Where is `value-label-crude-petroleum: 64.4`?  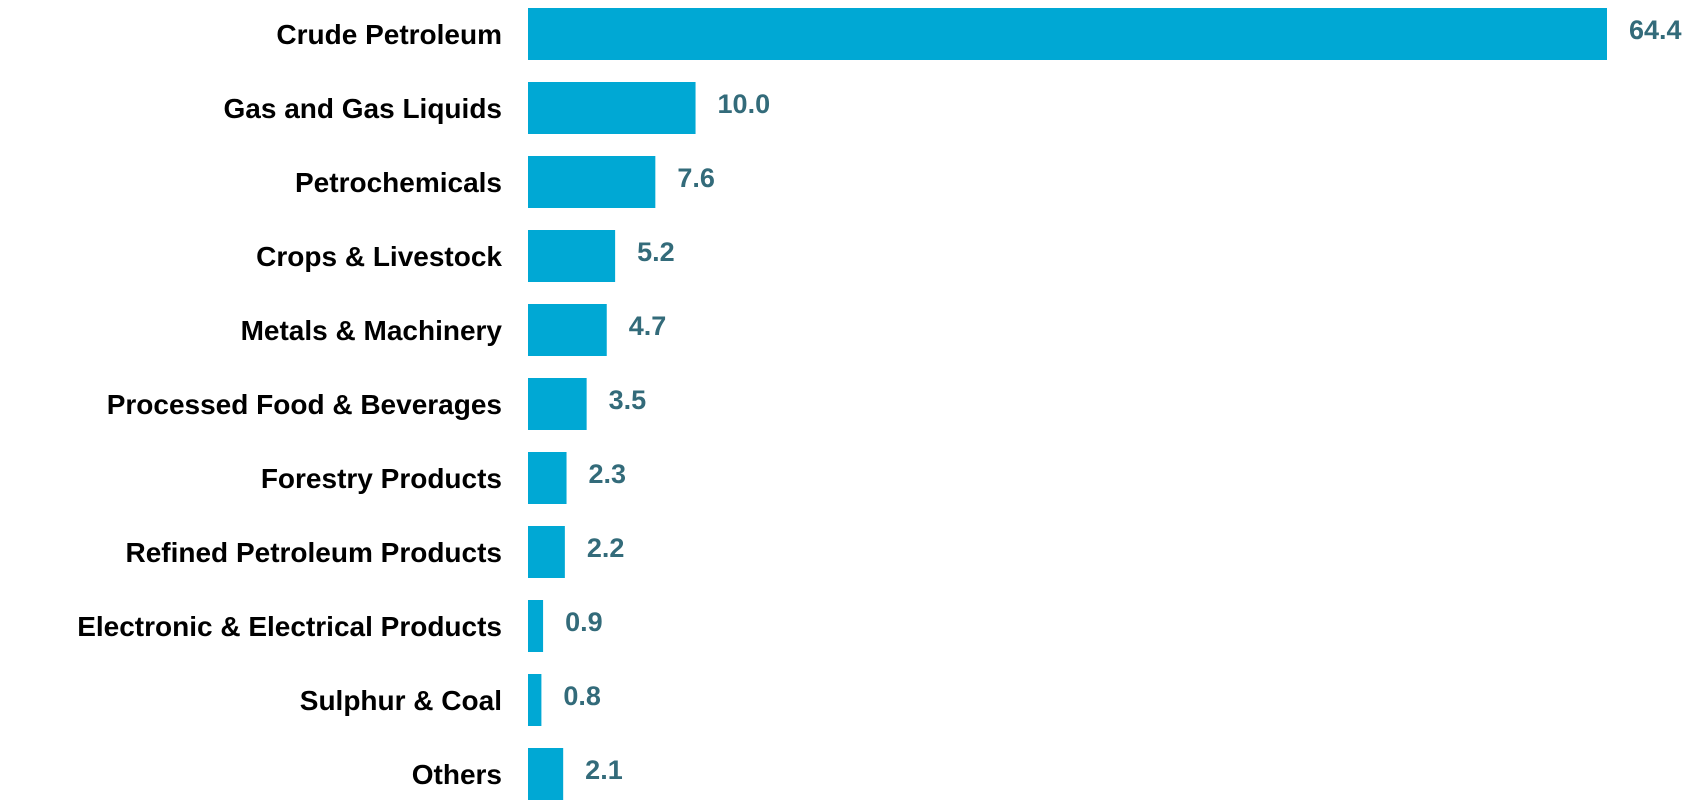 value-label-crude-petroleum: 64.4 is located at coordinates (1655, 30).